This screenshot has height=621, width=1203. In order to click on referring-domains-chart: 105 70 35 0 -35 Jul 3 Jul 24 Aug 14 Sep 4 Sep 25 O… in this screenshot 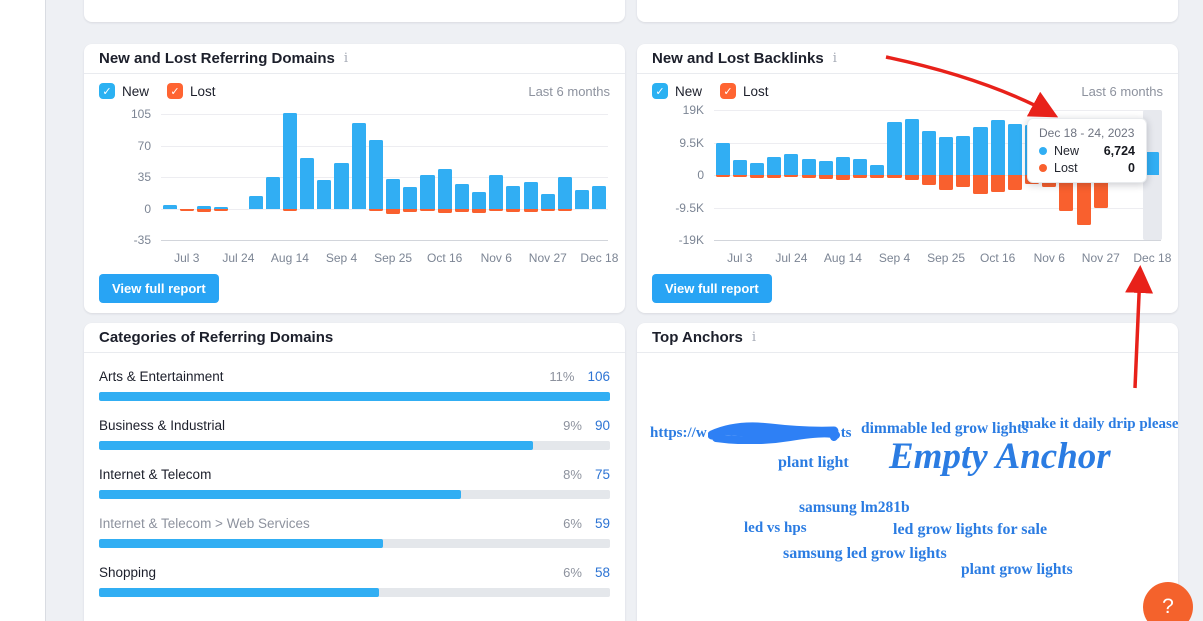, I will do `click(358, 186)`.